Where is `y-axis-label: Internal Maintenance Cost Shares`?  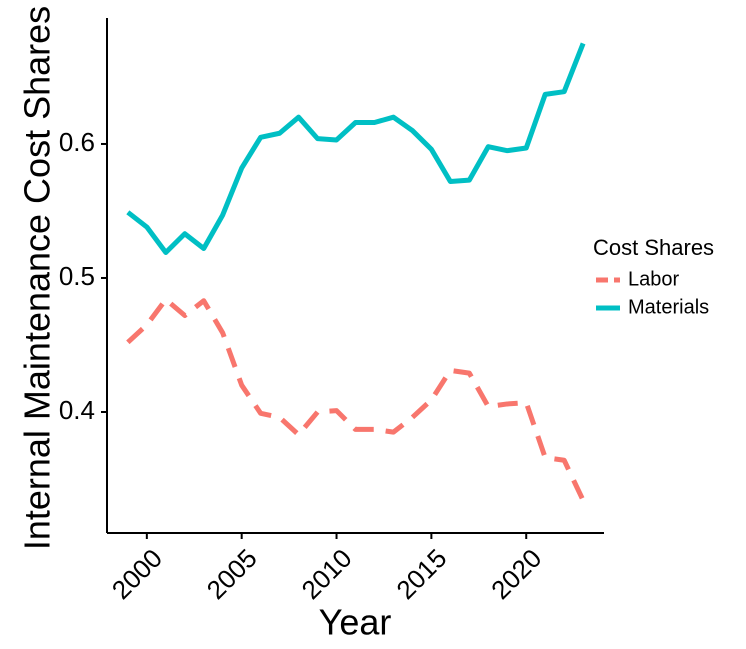
y-axis-label: Internal Maintenance Cost Shares is located at coordinates (37, 278).